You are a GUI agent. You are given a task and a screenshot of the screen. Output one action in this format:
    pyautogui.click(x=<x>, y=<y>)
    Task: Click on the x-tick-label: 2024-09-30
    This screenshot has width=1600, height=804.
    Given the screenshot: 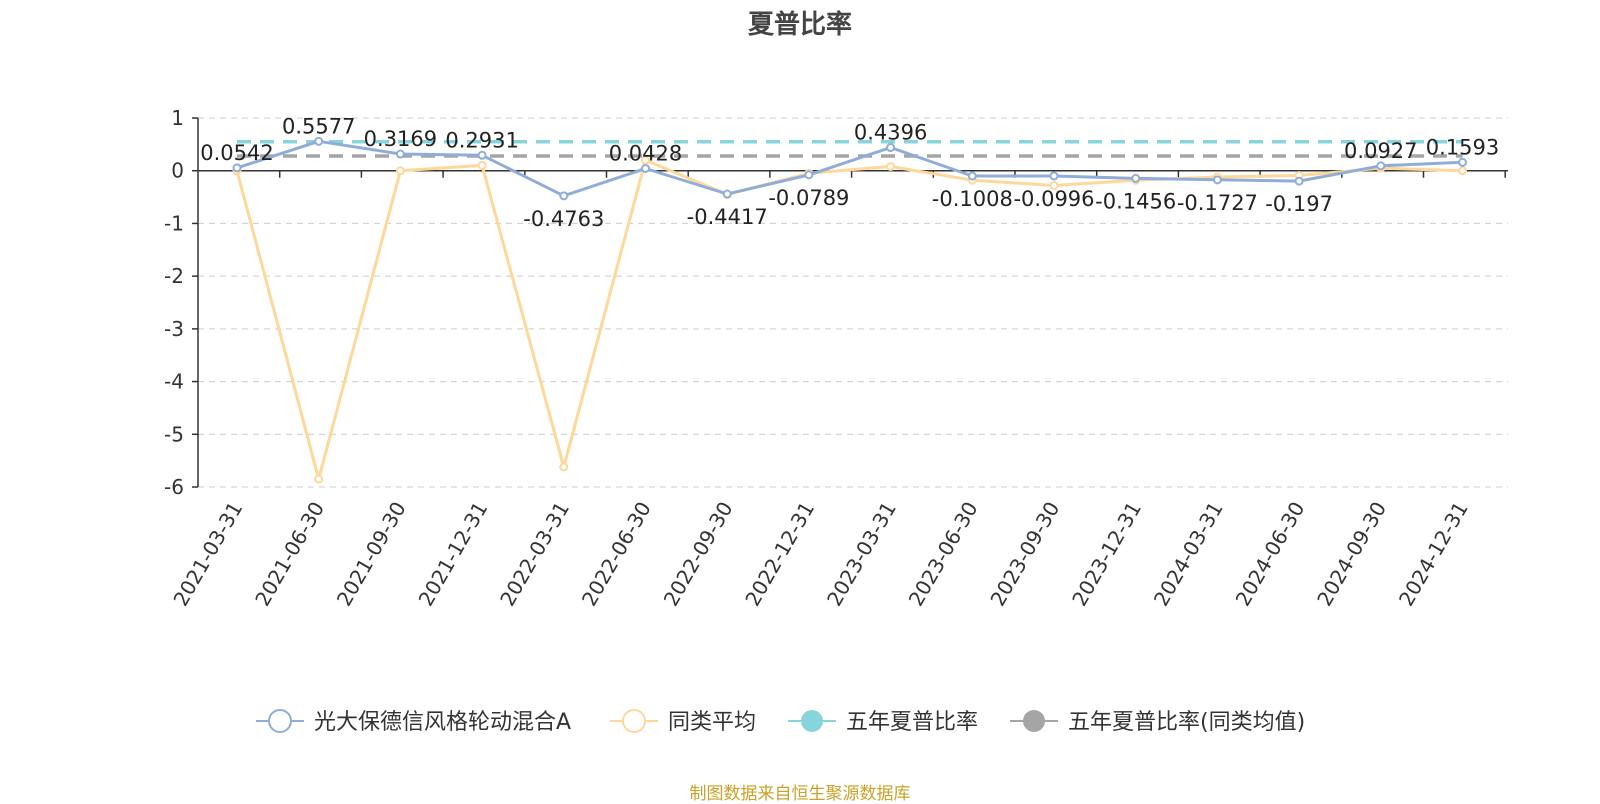 What is the action you would take?
    pyautogui.click(x=1351, y=554)
    